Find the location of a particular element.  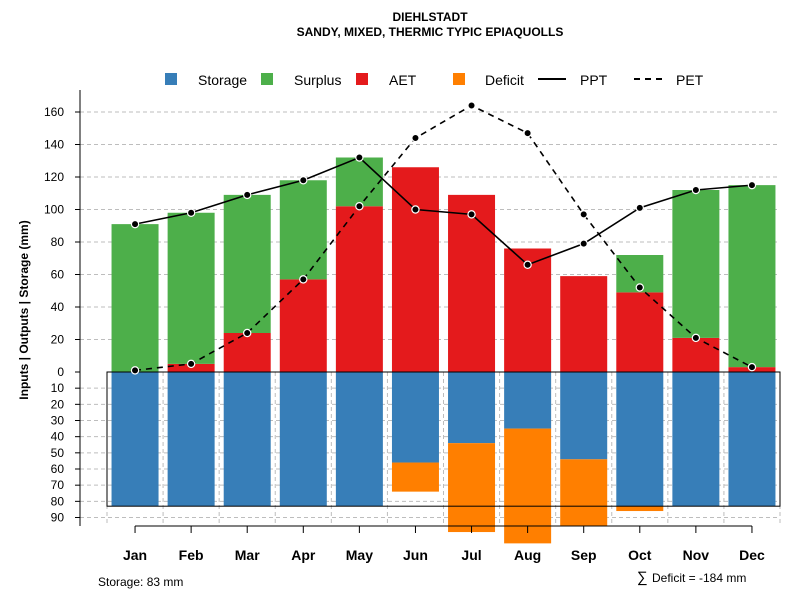

legend-deficit-swatch is located at coordinates (459, 79).